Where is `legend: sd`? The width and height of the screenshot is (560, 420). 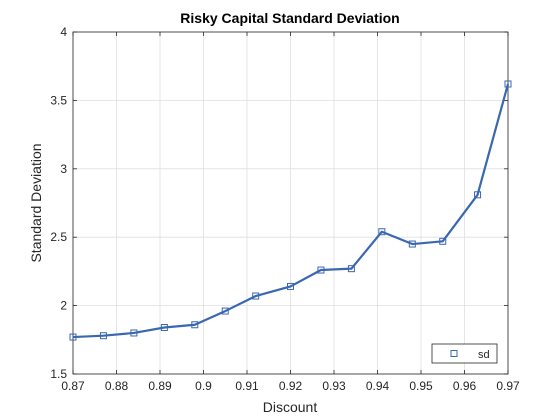
legend: sd is located at coordinates (464, 353).